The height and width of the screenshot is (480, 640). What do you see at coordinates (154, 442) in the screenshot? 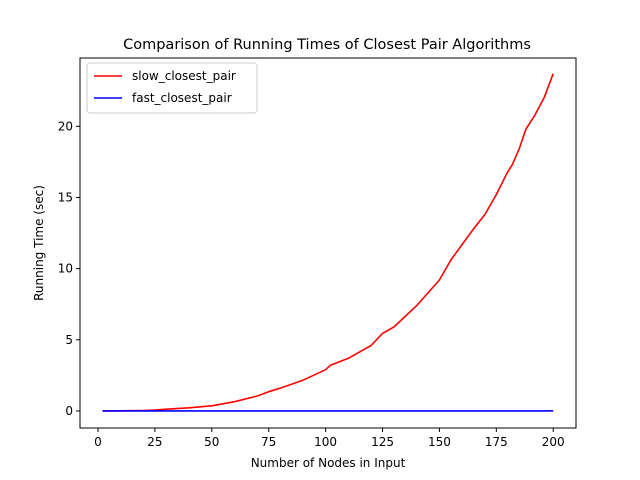
I see `x-tick-label: 25` at bounding box center [154, 442].